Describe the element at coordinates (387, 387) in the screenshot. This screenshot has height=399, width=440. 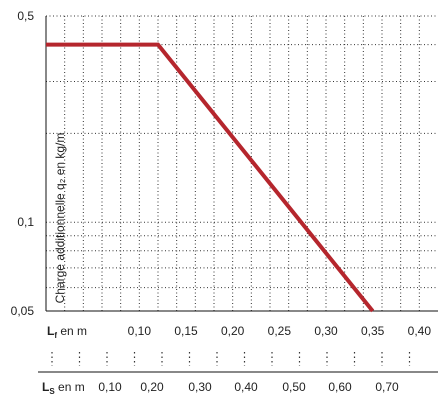
I see `ls-tick-label: 0,70` at that location.